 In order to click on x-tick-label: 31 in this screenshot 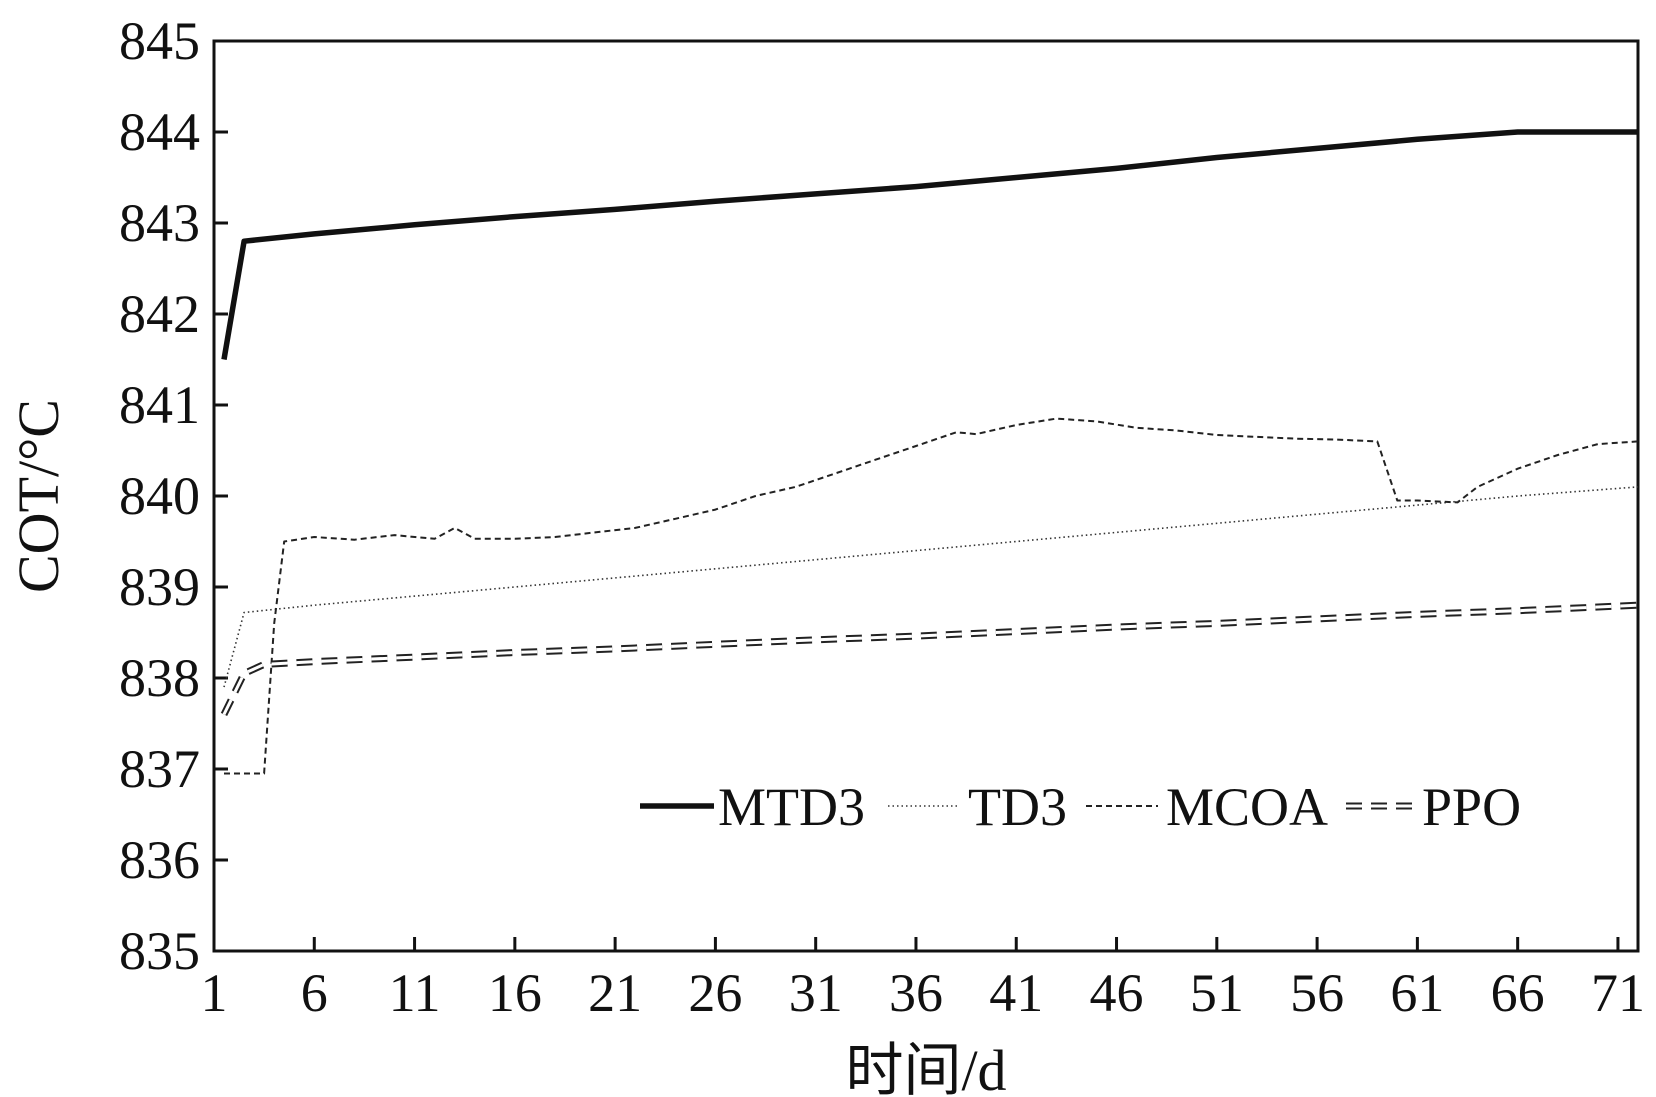, I will do `click(816, 993)`.